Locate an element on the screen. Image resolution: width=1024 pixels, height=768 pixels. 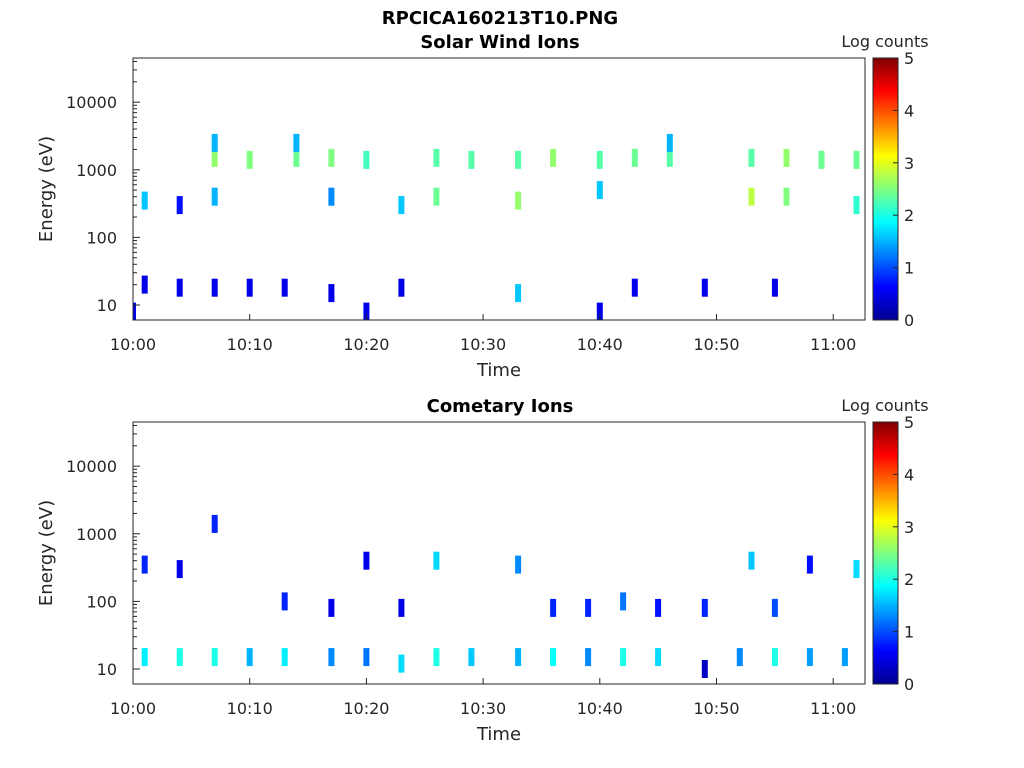
x-tick-label: 10:30 is located at coordinates (483, 344).